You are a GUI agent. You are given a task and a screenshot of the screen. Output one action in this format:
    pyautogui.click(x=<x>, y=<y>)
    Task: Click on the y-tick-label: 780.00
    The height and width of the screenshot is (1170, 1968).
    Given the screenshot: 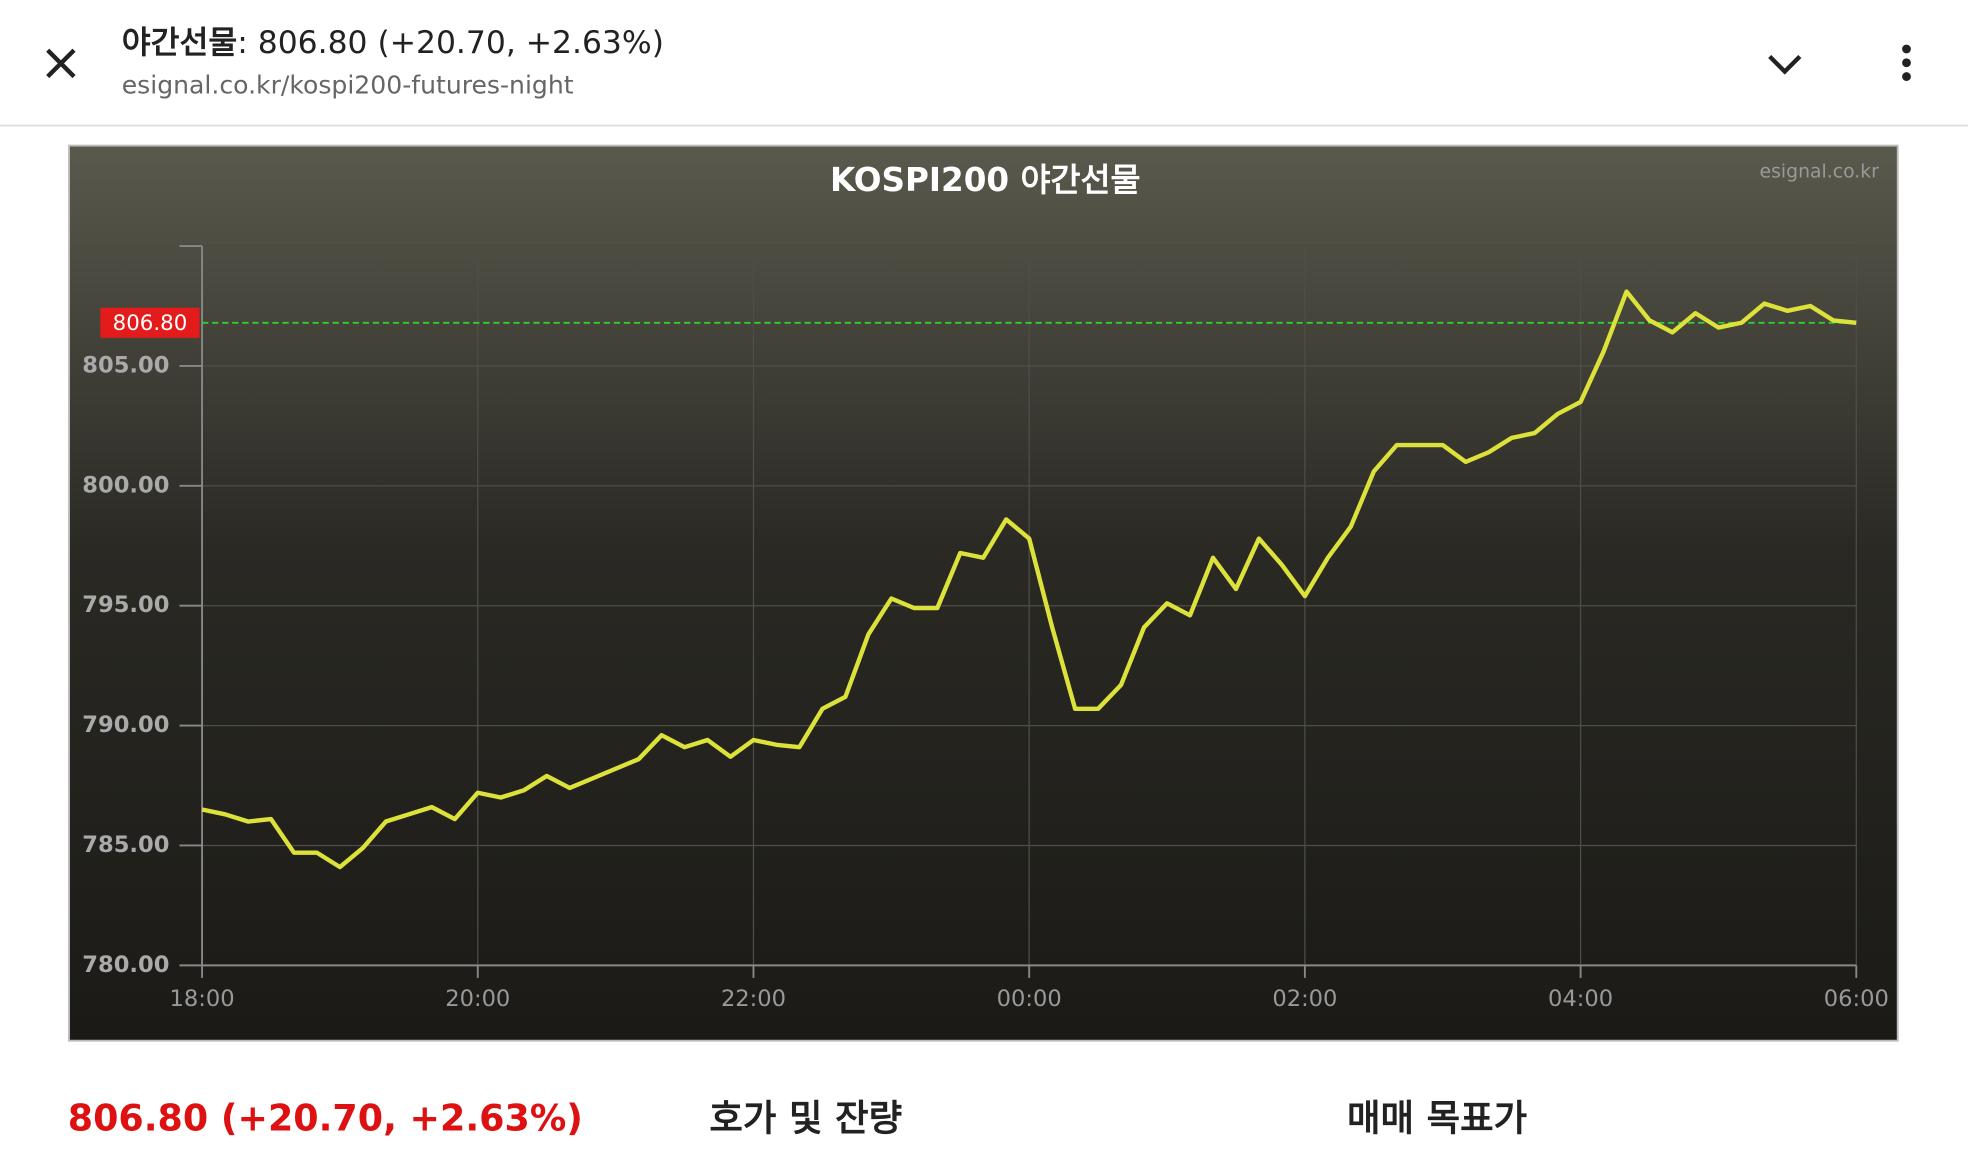 What is the action you would take?
    pyautogui.click(x=125, y=965)
    